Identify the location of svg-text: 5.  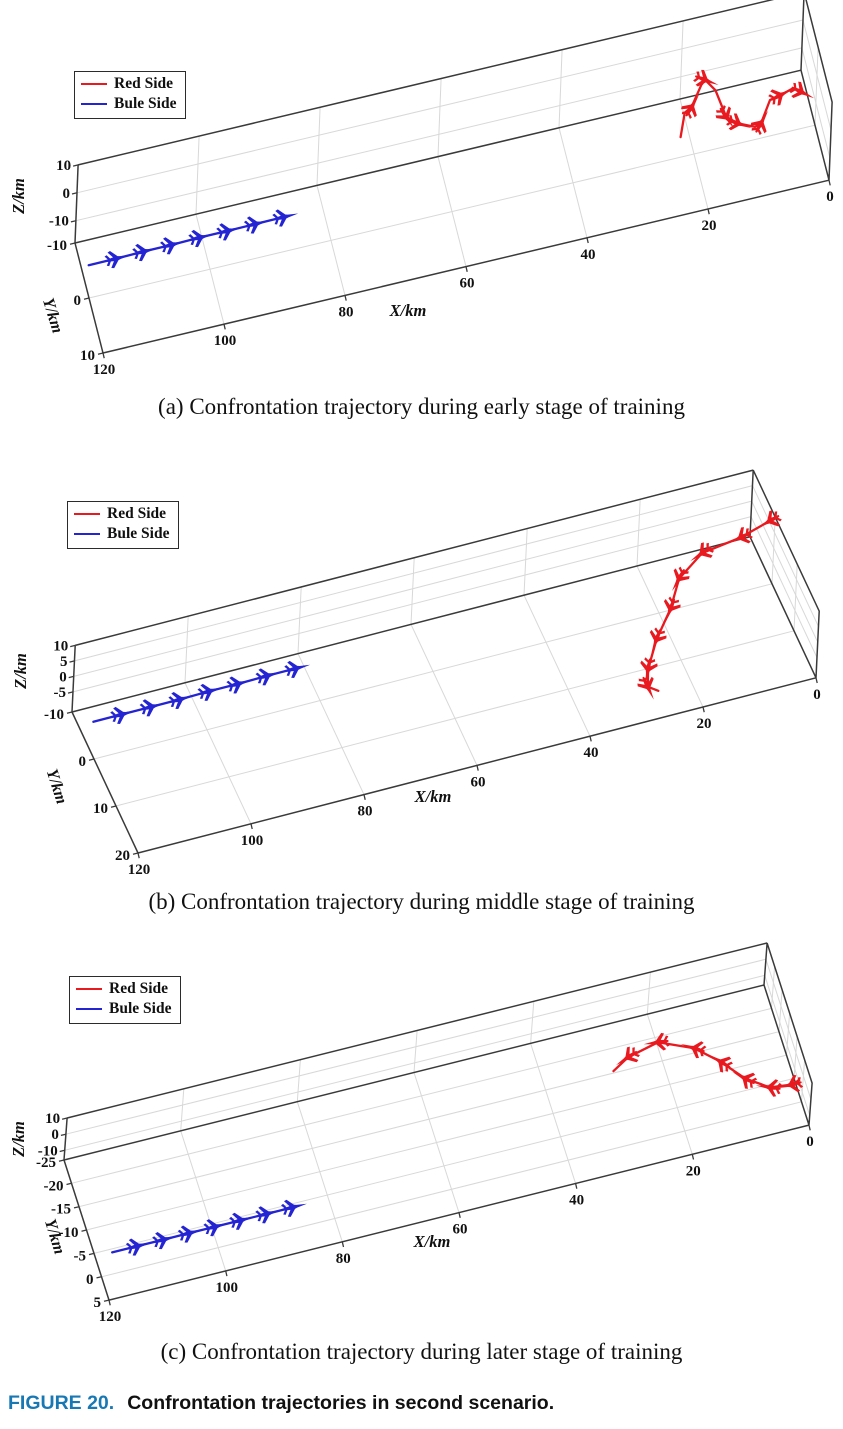
(64, 662).